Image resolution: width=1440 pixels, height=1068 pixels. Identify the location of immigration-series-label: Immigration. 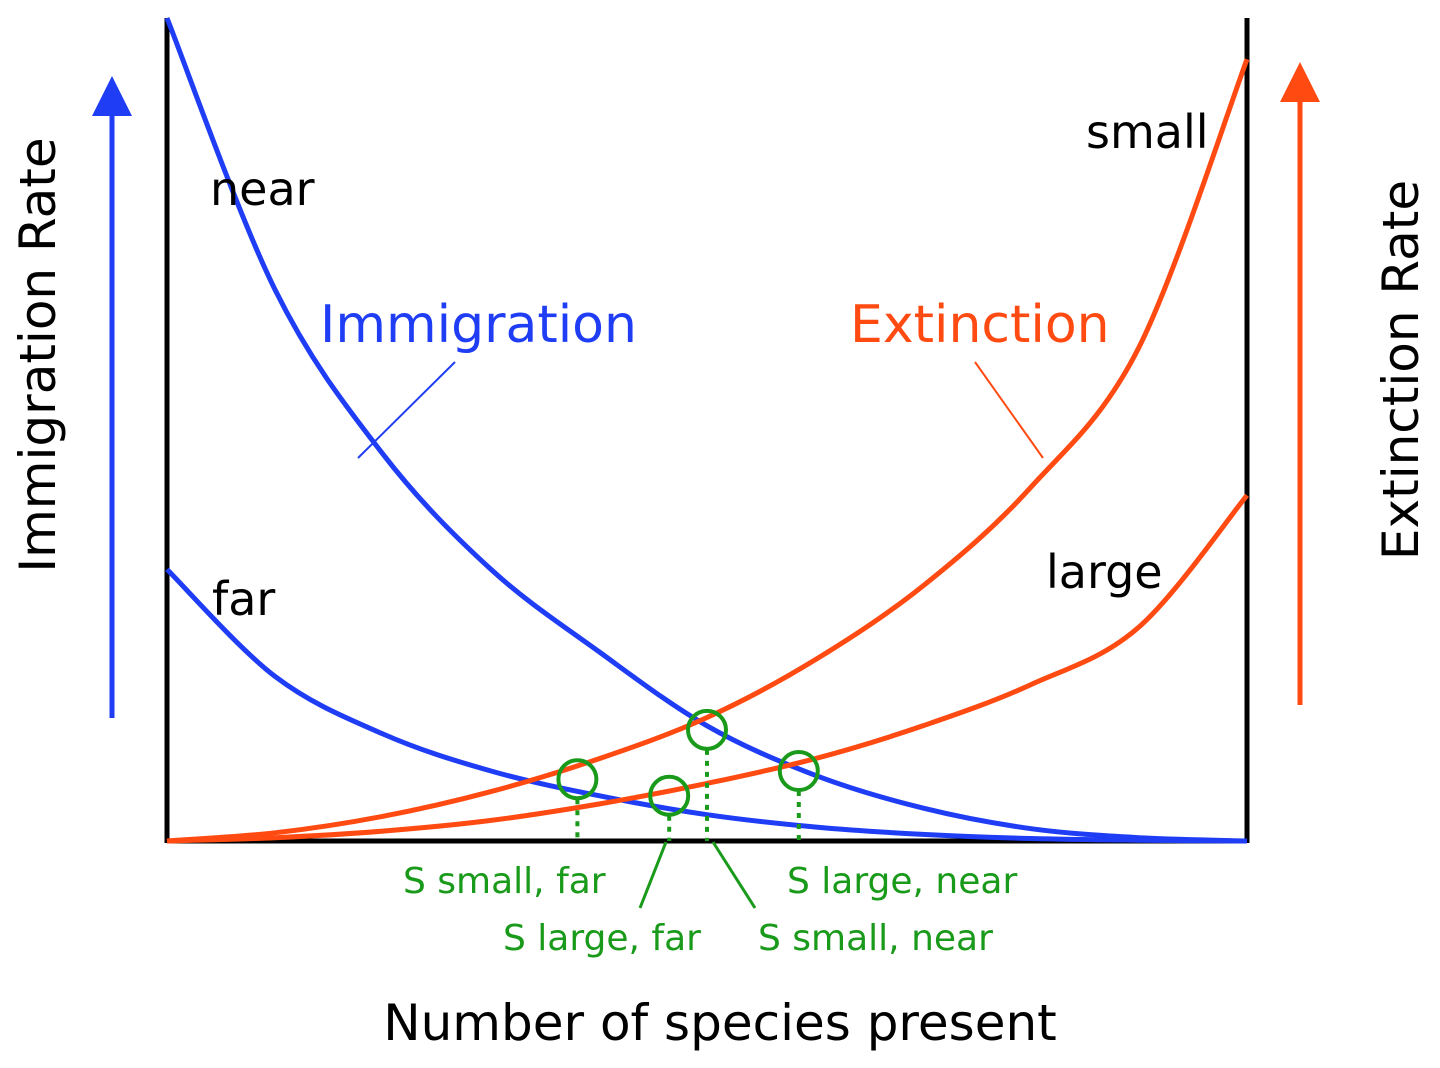
(478, 325).